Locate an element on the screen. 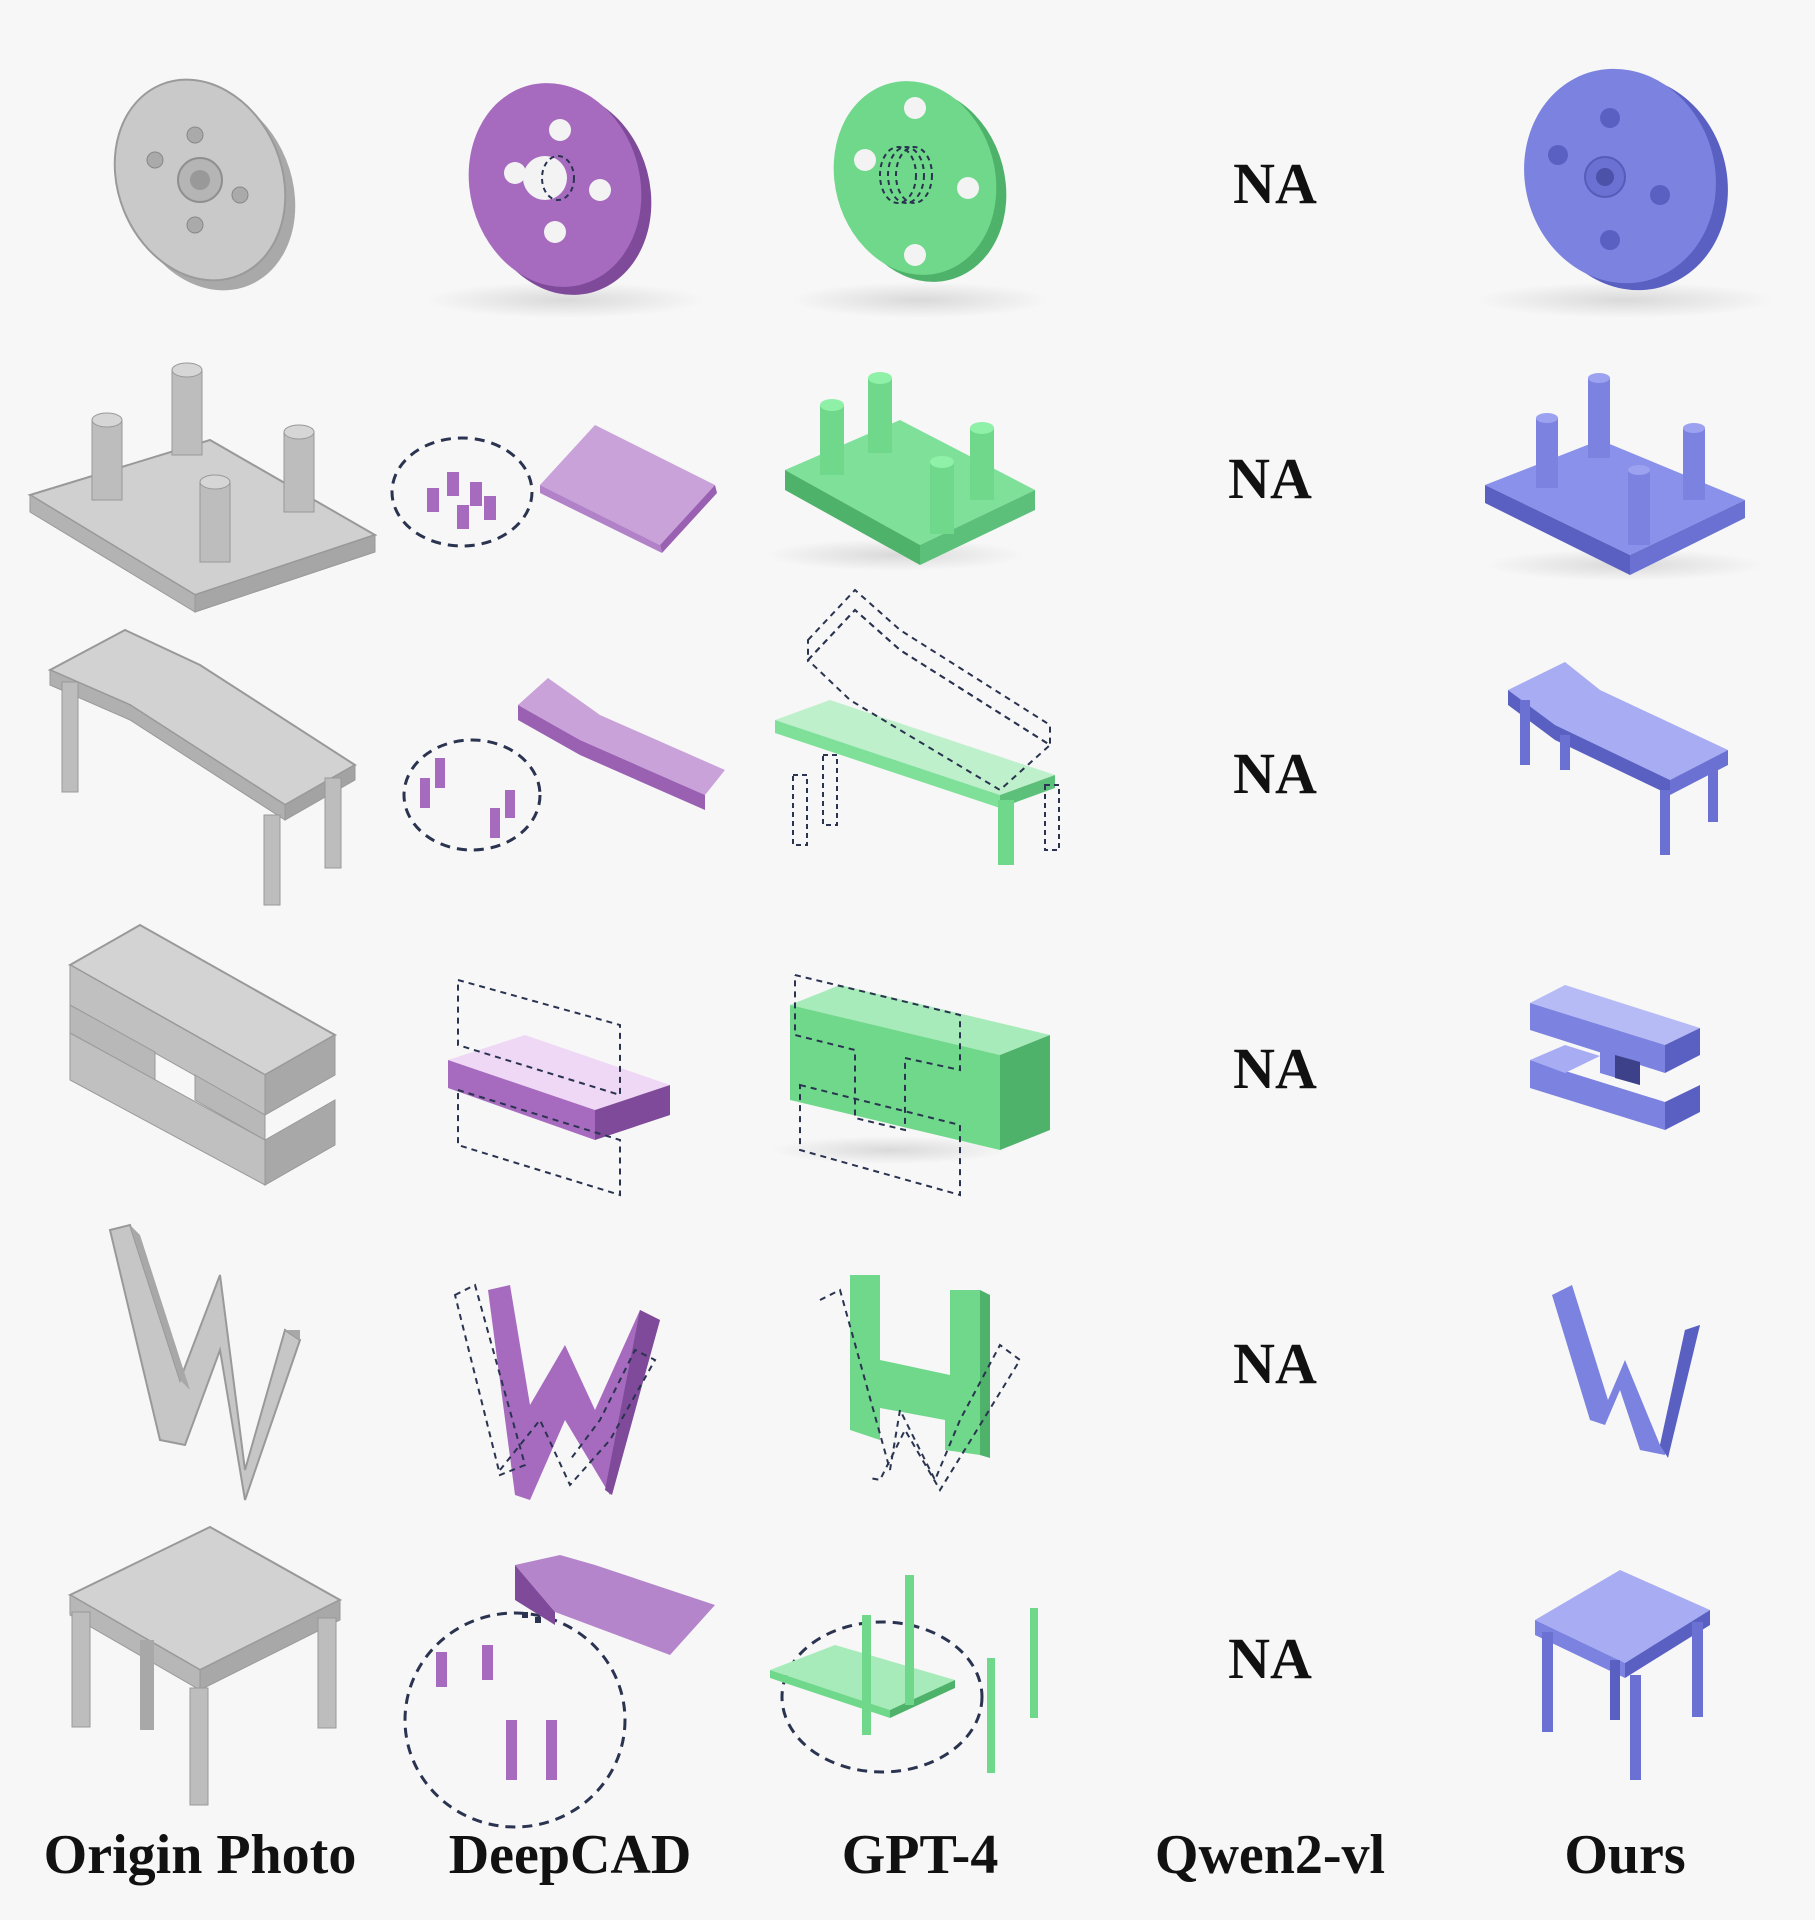 Image resolution: width=1815 pixels, height=1920 pixels. ours-disc is located at coordinates (1625, 193).